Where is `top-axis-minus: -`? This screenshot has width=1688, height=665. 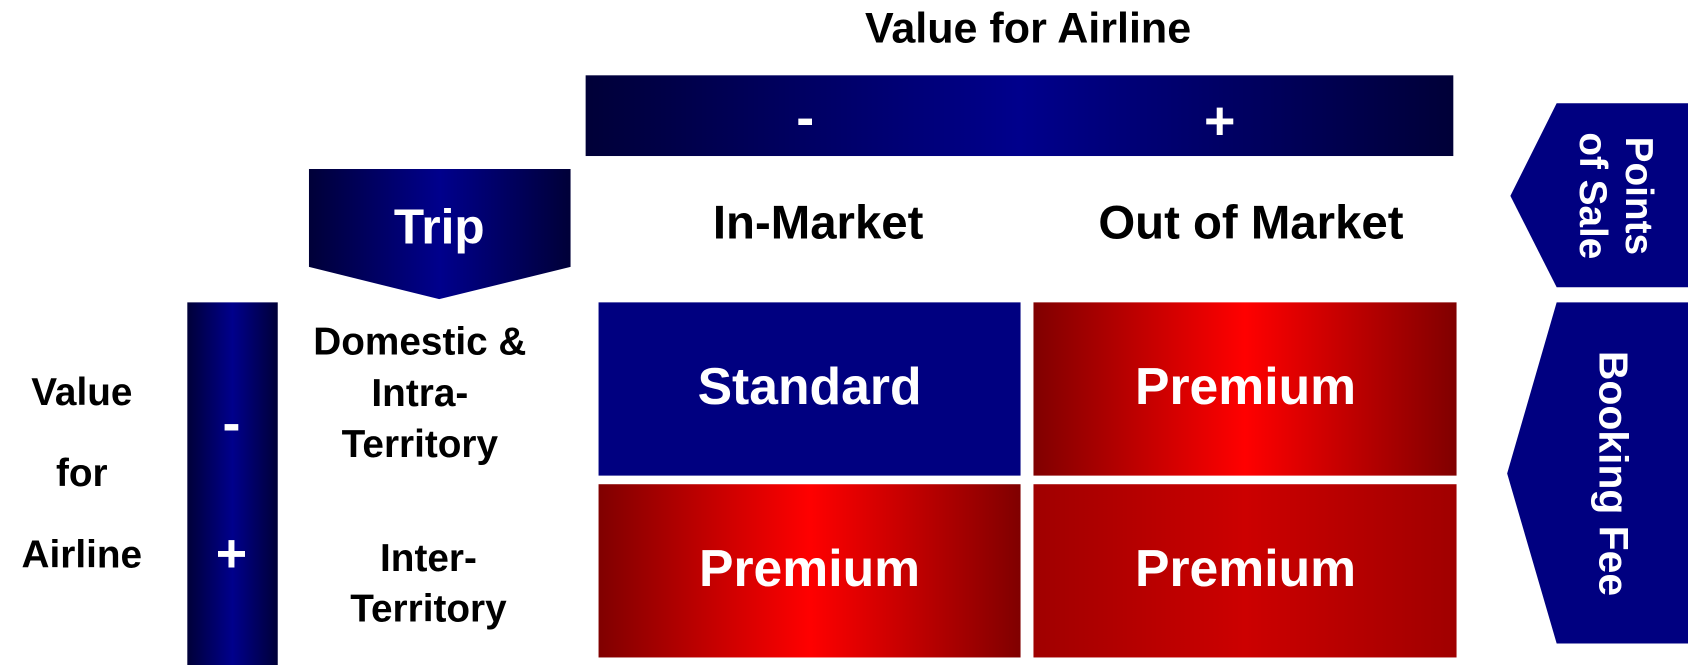
top-axis-minus: - is located at coordinates (805, 118).